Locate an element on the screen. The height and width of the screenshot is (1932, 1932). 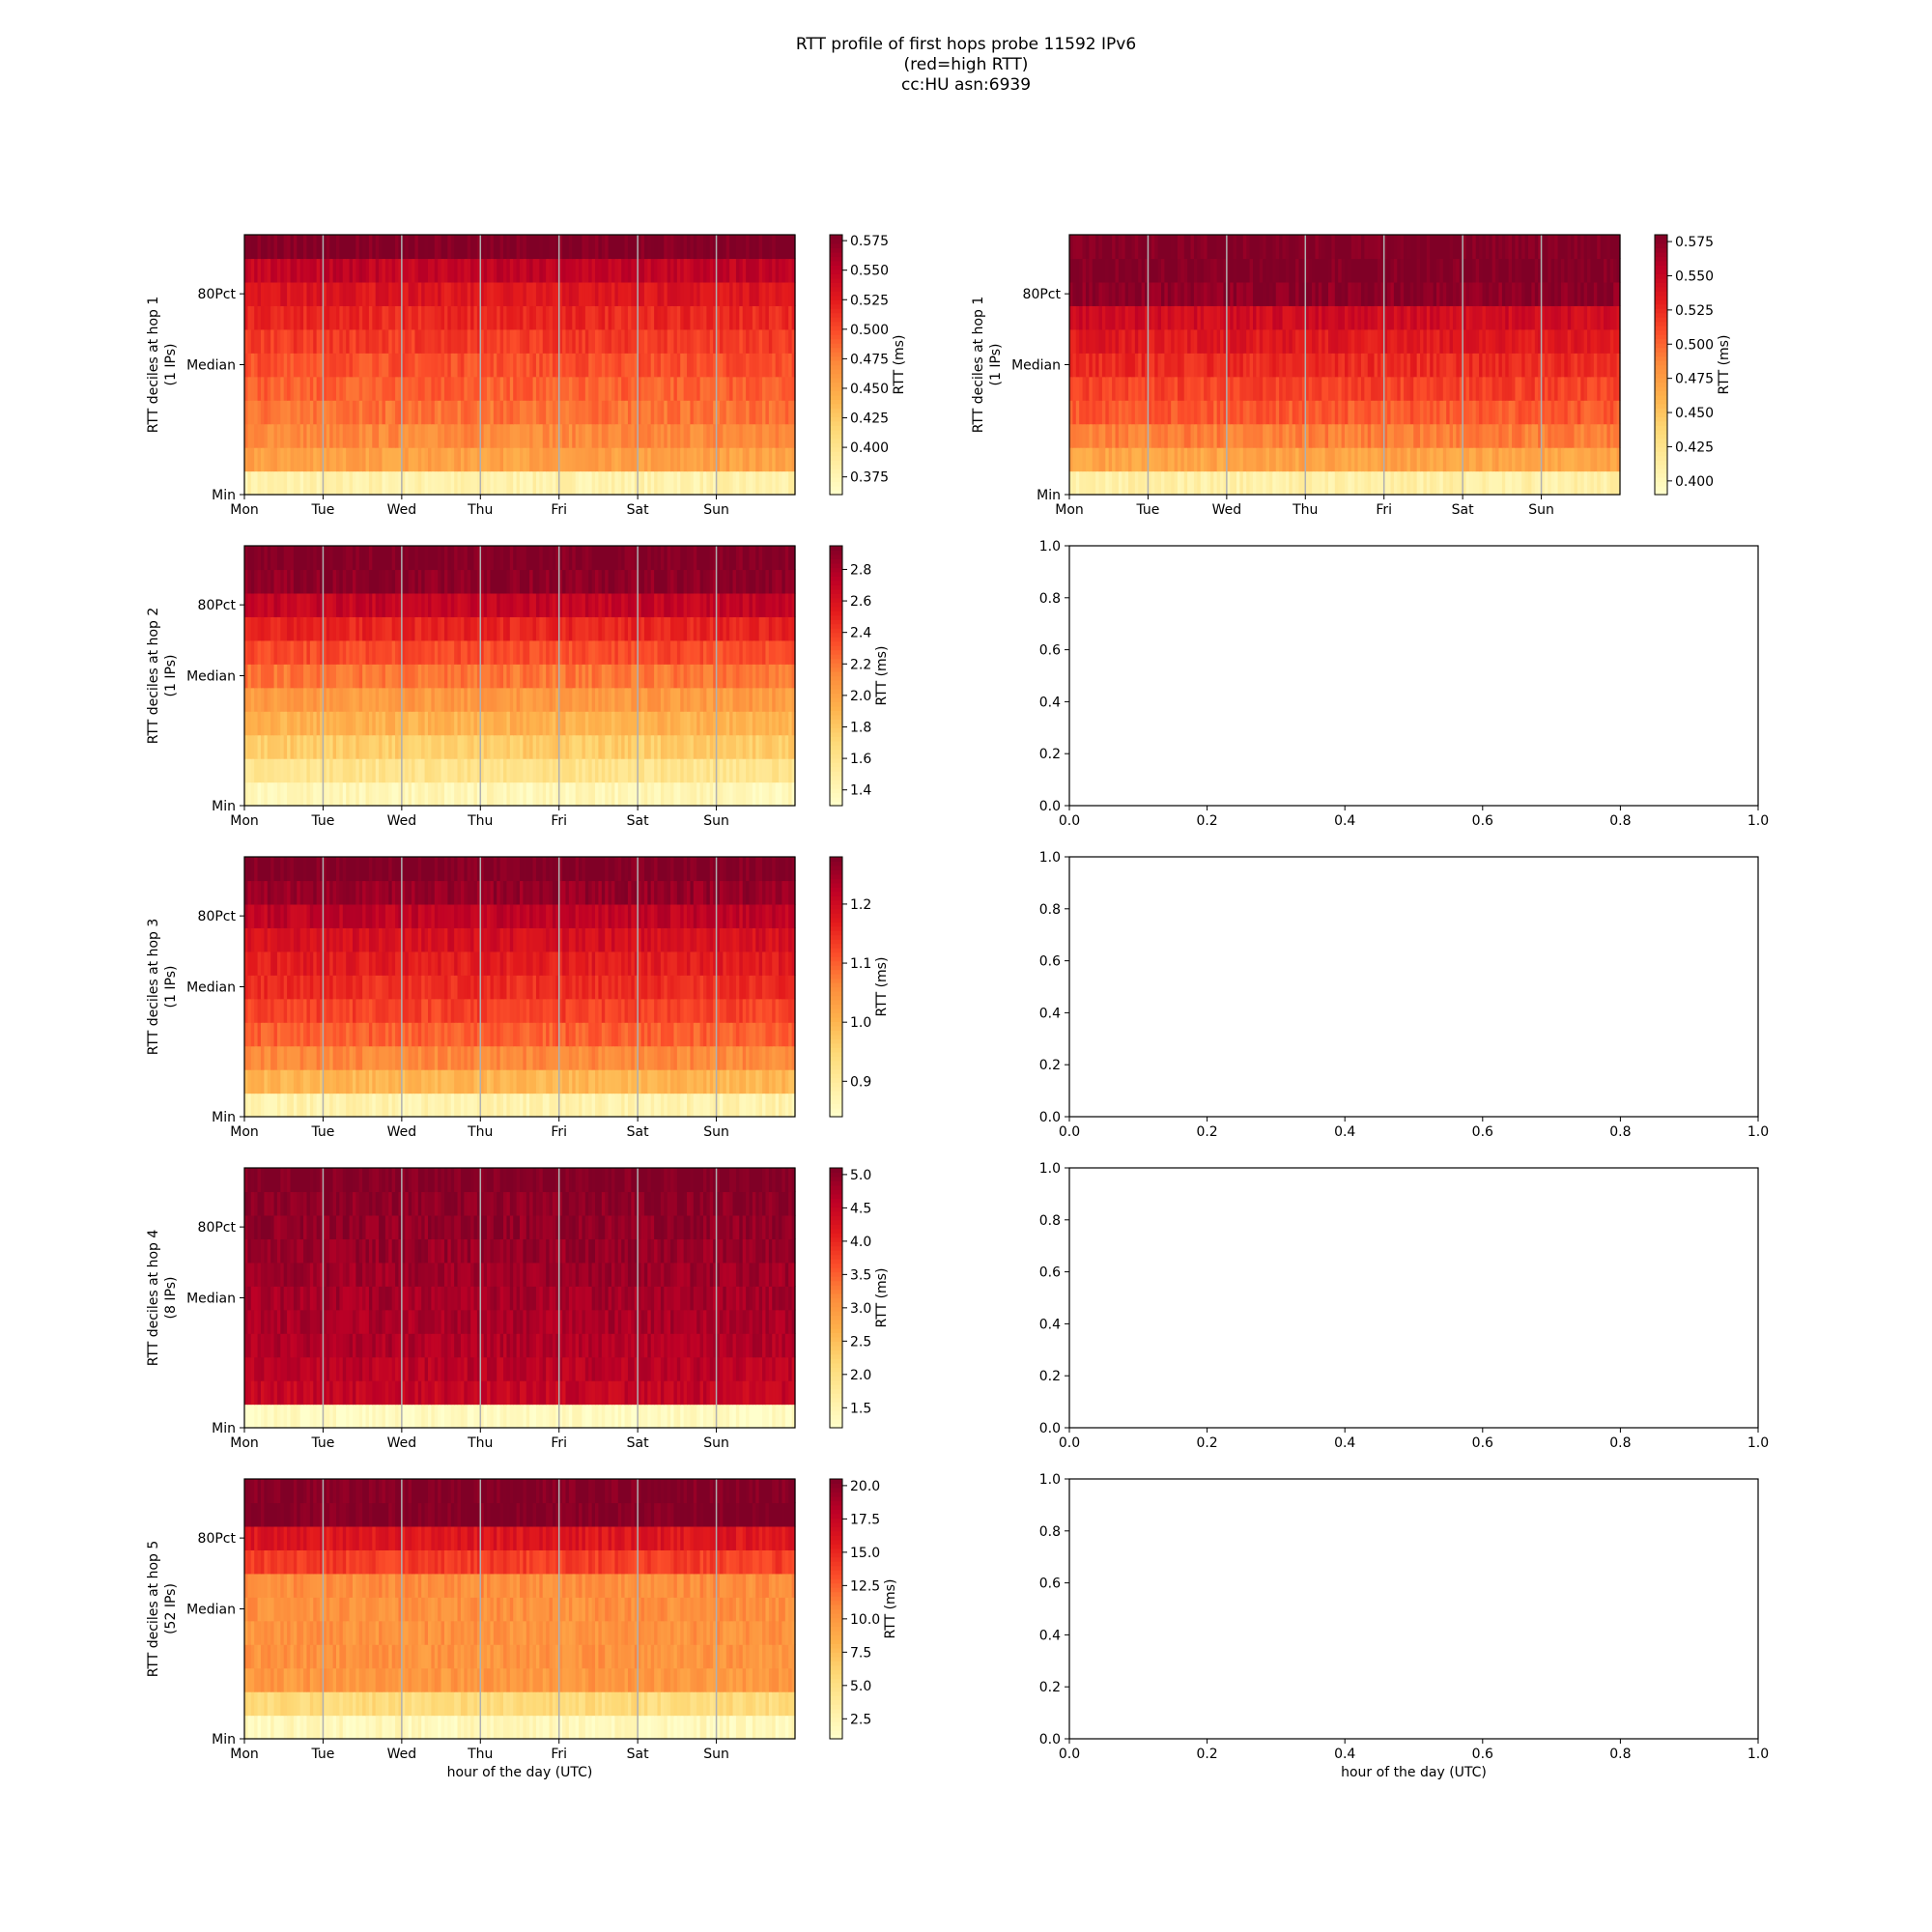
y-axis-label-count: (1 IPs) is located at coordinates (171, 365).